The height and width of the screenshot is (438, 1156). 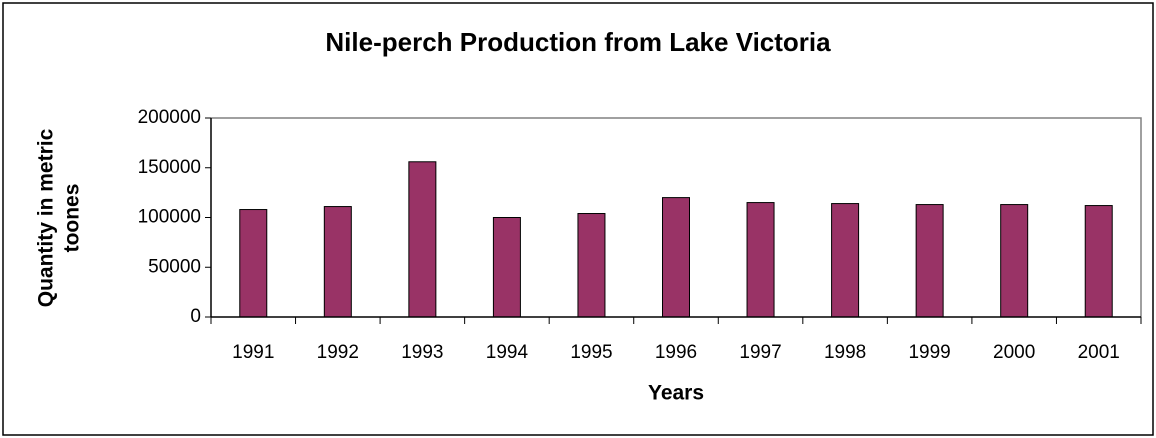 What do you see at coordinates (169, 117) in the screenshot?
I see `y-tick-label: 200000` at bounding box center [169, 117].